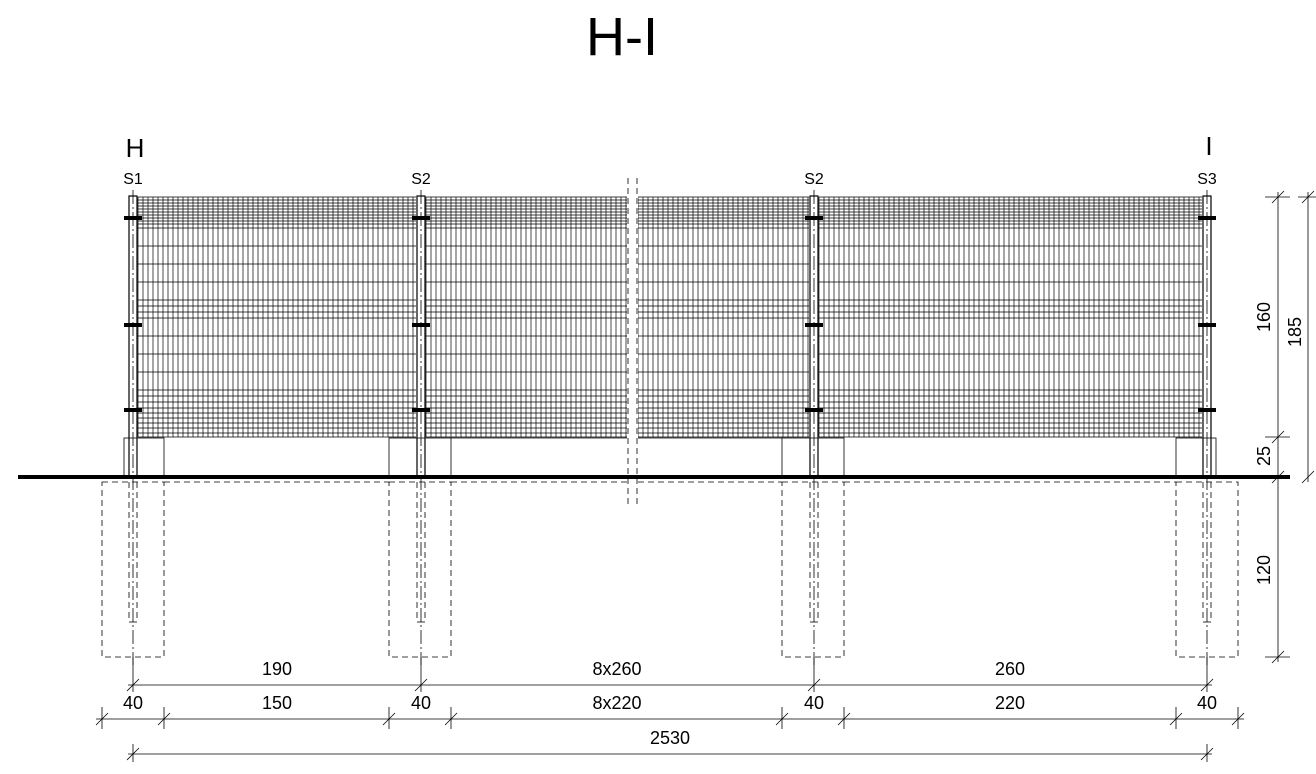 This screenshot has height=774, width=1316. Describe the element at coordinates (277, 669) in the screenshot. I see `dim-span-1: 190` at that location.